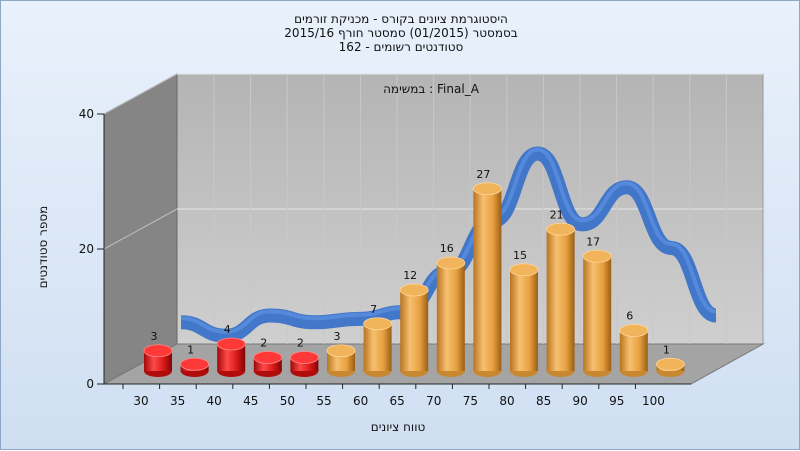 The height and width of the screenshot is (451, 800). Describe the element at coordinates (86, 114) in the screenshot. I see `y-tick-label: 40` at that location.